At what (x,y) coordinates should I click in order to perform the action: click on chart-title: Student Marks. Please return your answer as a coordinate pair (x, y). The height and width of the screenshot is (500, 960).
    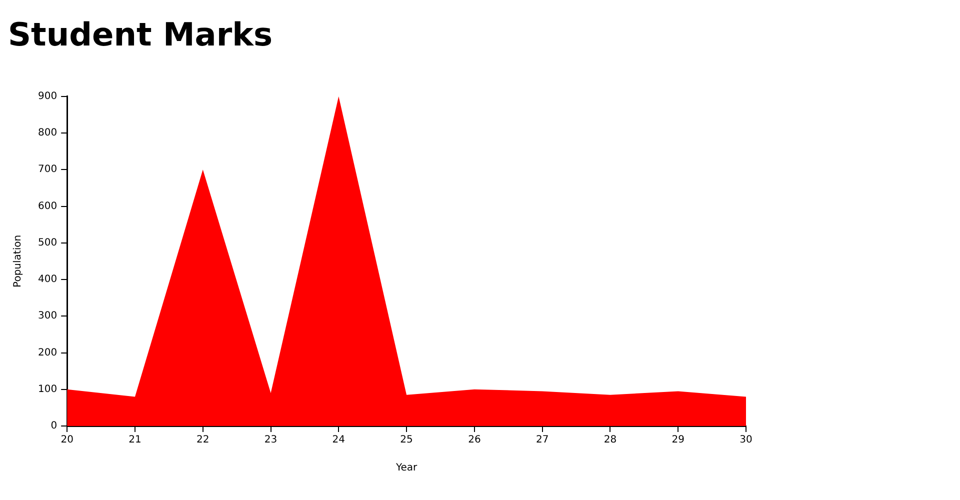
    Looking at the image, I should click on (140, 35).